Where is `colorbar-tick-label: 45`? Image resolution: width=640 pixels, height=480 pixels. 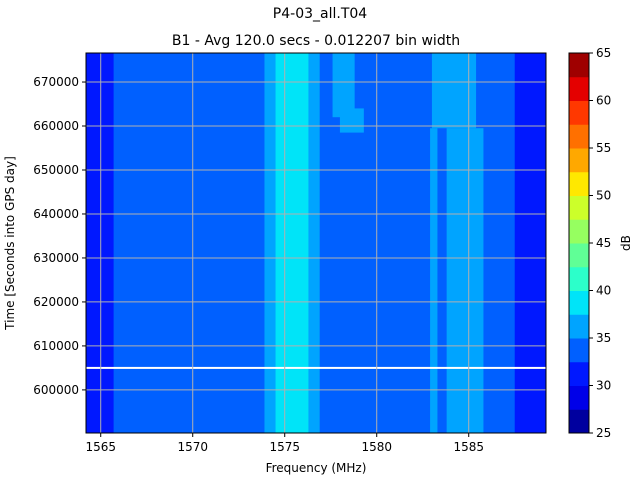
colorbar-tick-label: 45 is located at coordinates (603, 243).